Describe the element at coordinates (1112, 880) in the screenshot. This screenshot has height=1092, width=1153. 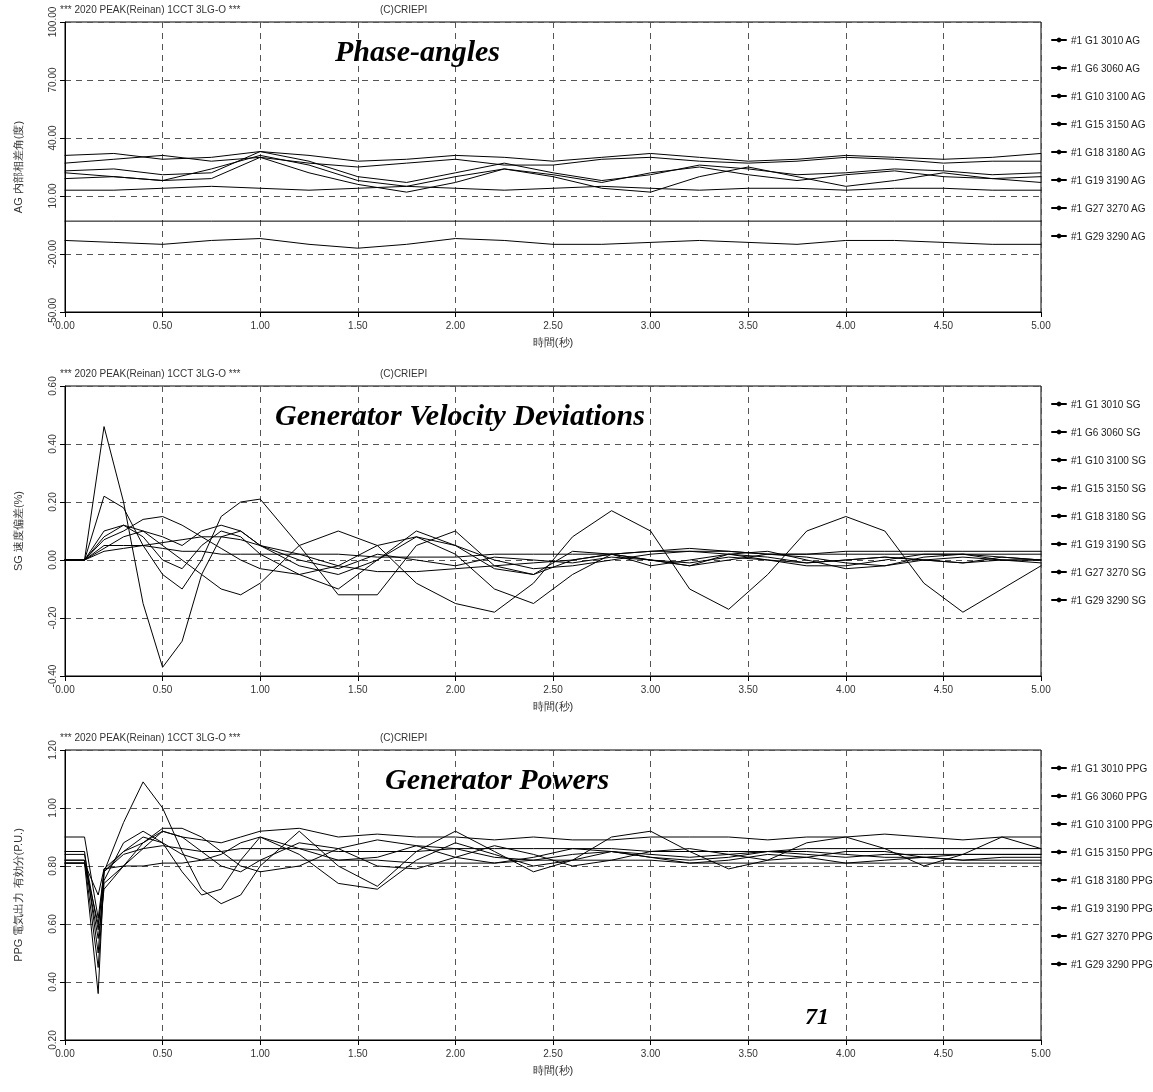
I see `legend-label: #1 G18 3180 PPG` at that location.